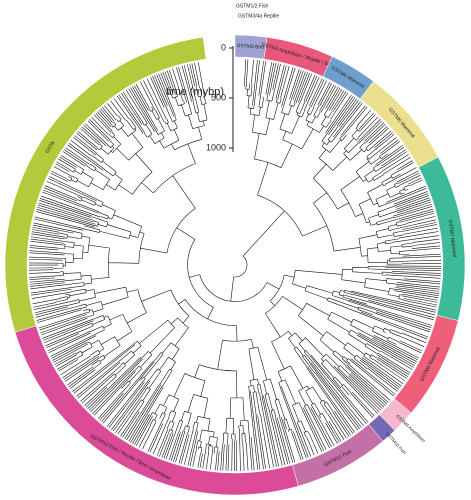  I want to click on clade-label: GSTM12 Fish / Reptile / Bird / Amphibian, so click(130, 457).